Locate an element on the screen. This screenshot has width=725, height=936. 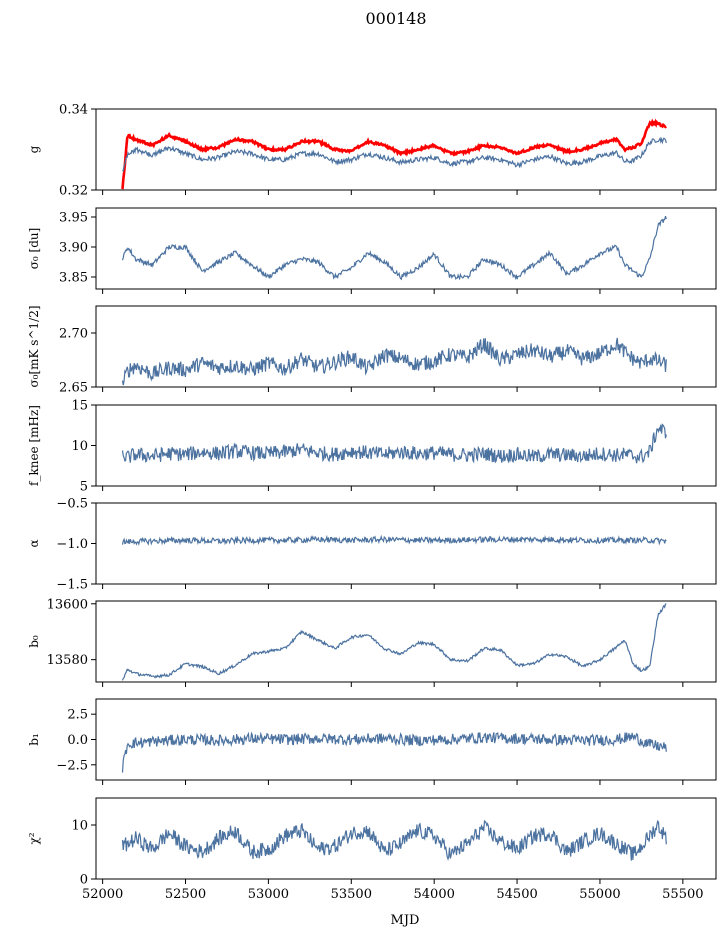
panel-2: 3.85 3.90 3.95 σ₀ [du] is located at coordinates (372, 250).